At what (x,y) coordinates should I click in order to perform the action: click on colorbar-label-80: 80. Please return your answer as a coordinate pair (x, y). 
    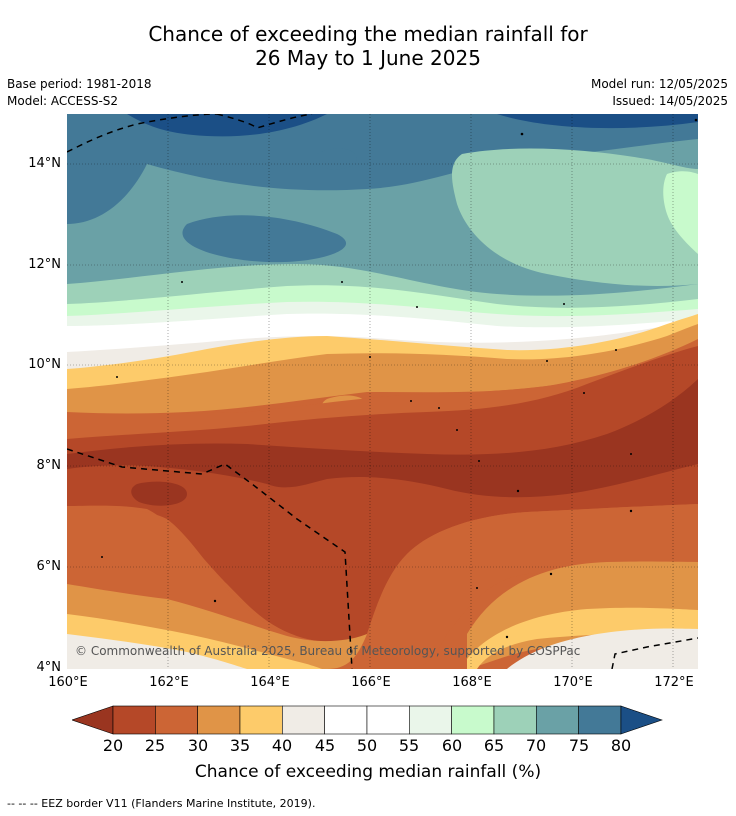
    Looking at the image, I should click on (621, 745).